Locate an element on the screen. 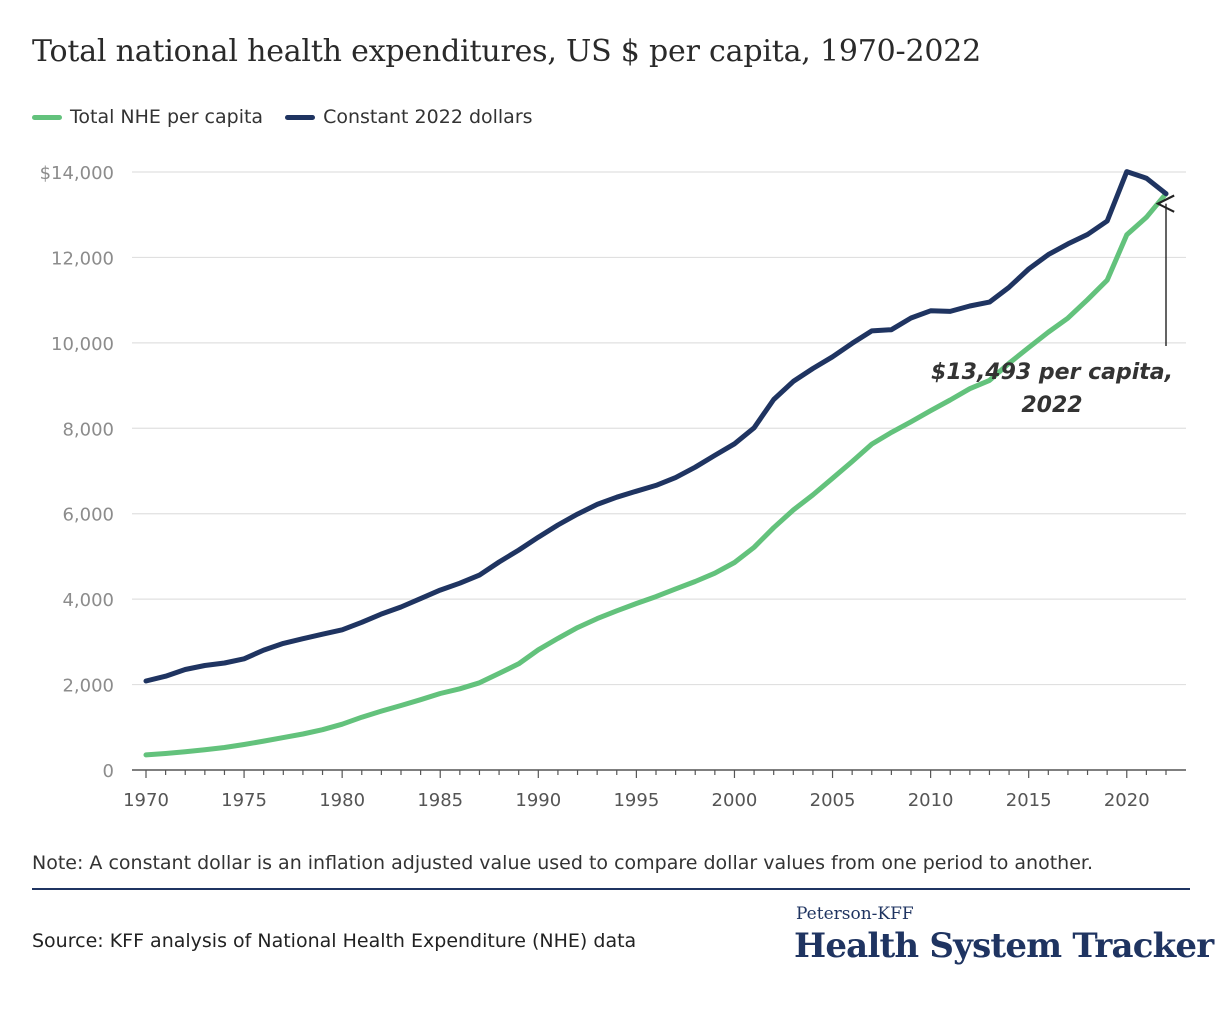 The image size is (1220, 1020). y-tick-label: 6,000 is located at coordinates (88, 515).